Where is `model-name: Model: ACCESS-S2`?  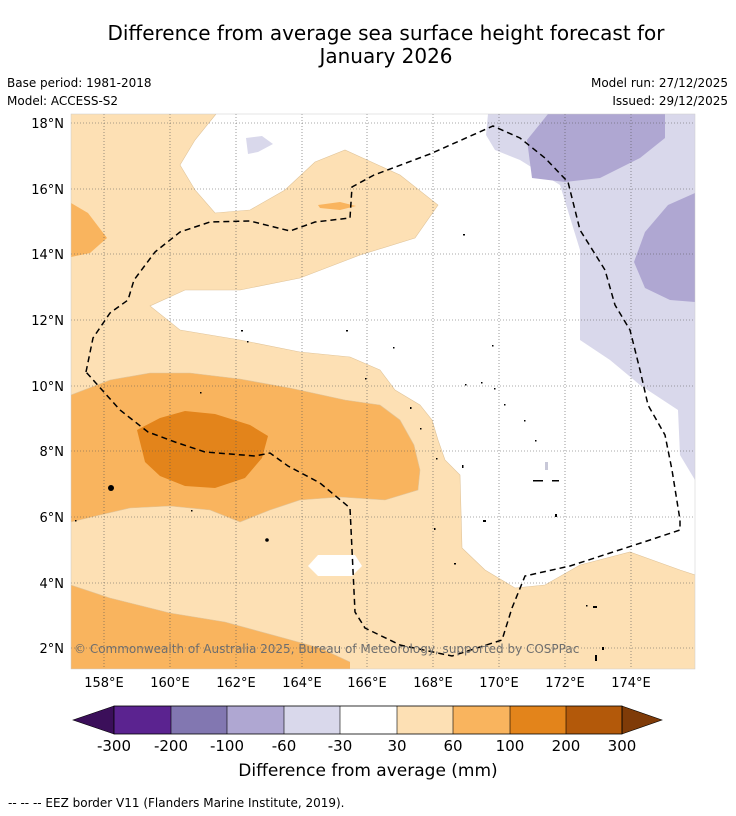
model-name: Model: ACCESS-S2 is located at coordinates (63, 101).